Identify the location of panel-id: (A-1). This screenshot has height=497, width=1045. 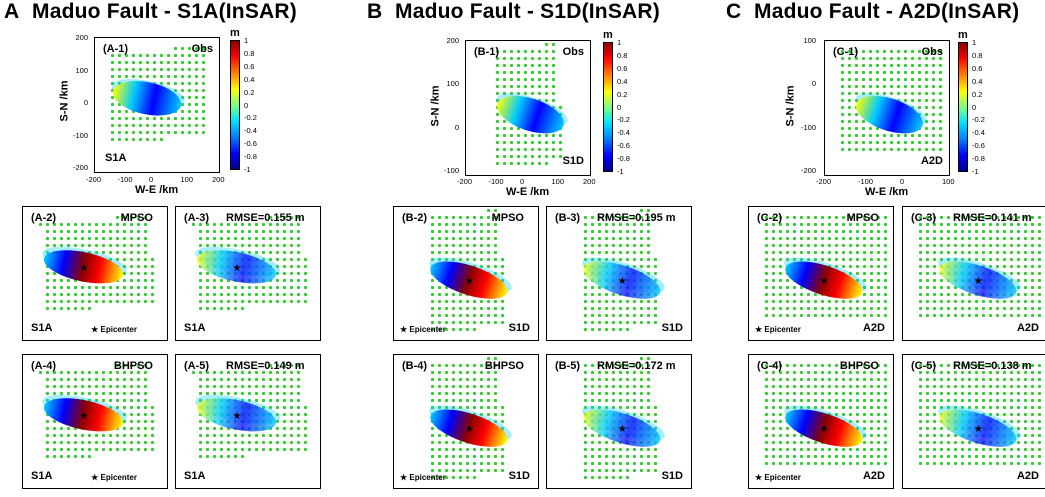
(116, 49).